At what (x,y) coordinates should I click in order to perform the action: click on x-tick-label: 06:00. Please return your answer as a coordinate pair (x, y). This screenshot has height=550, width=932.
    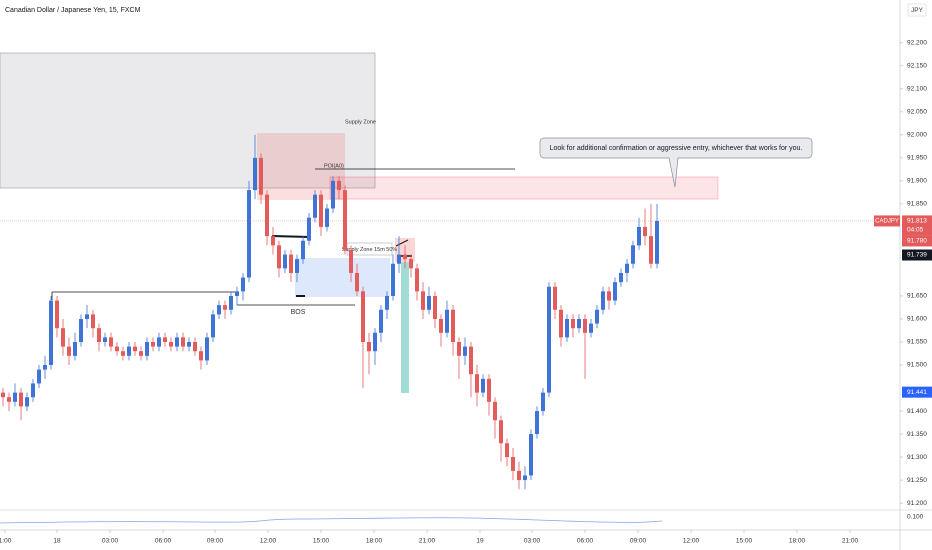
    Looking at the image, I should click on (585, 541).